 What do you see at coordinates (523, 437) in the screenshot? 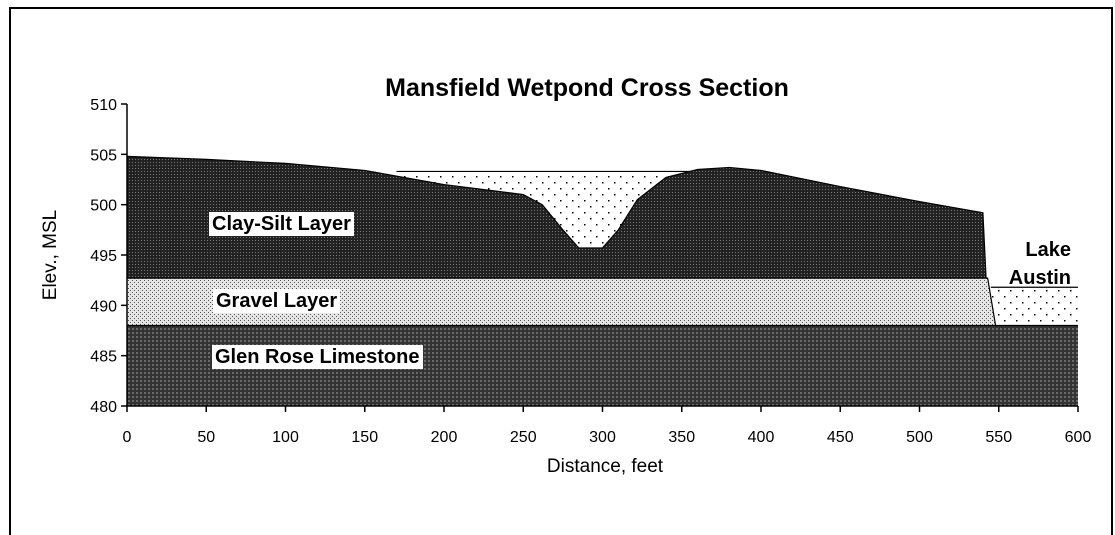
I see `x-tick-label: 250` at bounding box center [523, 437].